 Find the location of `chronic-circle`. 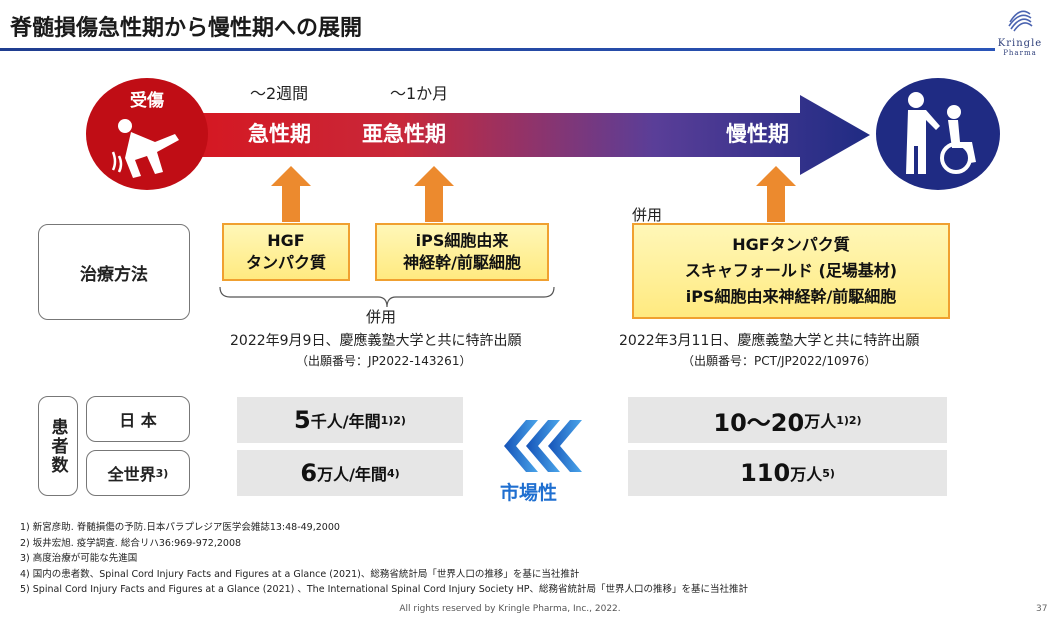

chronic-circle is located at coordinates (938, 134).